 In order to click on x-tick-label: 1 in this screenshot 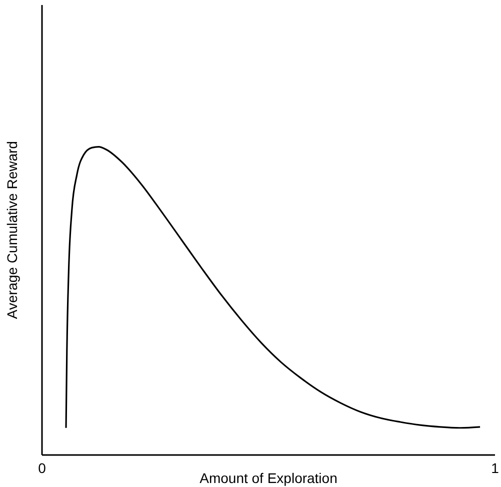, I will do `click(495, 468)`.